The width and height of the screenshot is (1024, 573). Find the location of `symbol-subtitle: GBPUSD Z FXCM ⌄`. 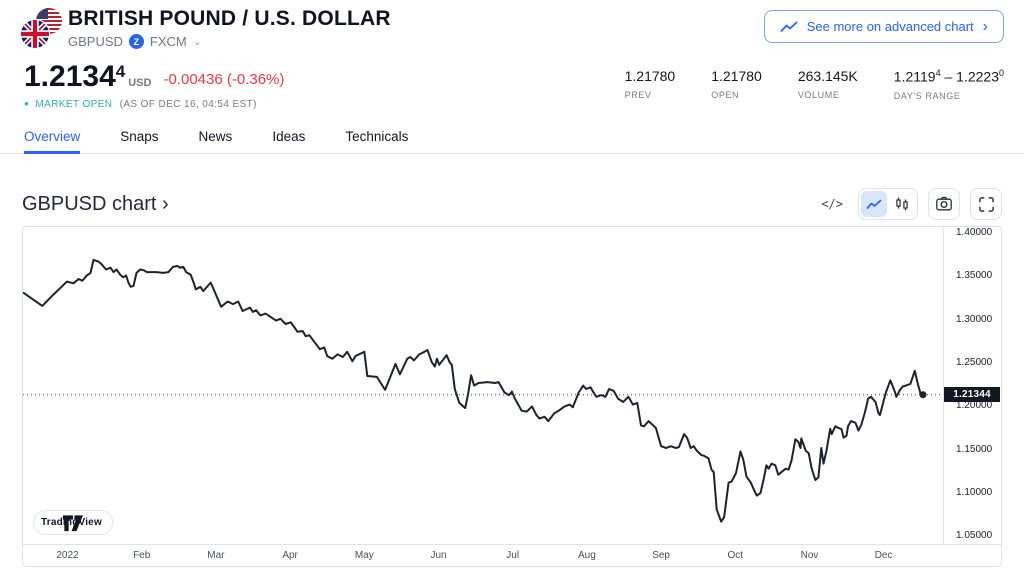

symbol-subtitle: GBPUSD Z FXCM ⌄ is located at coordinates (229, 41).